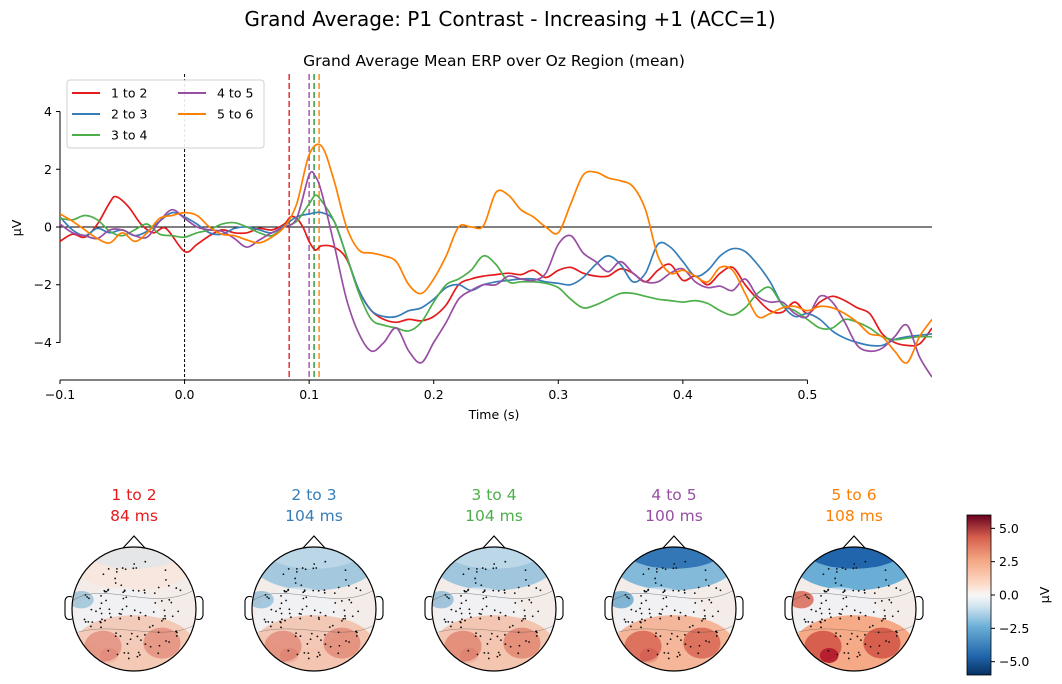  I want to click on topomap-latency: 108 ms, so click(854, 516).